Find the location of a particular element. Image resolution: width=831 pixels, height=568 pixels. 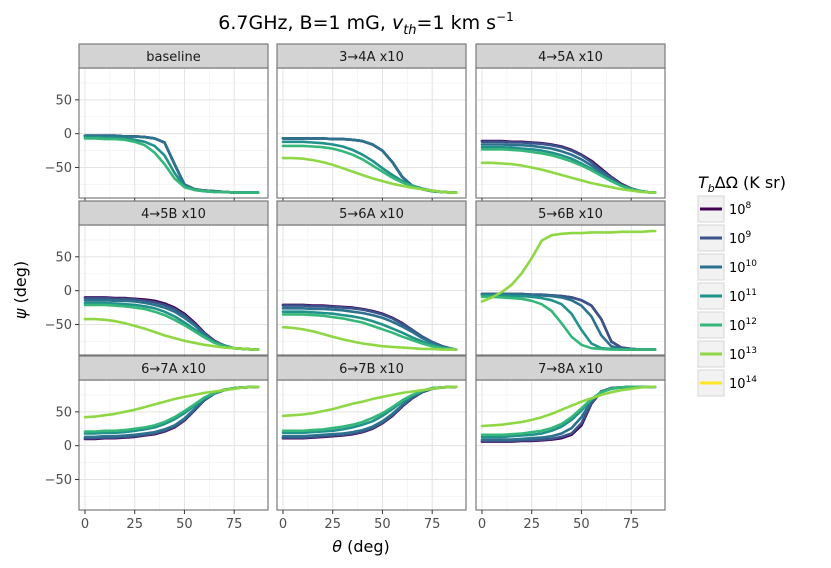

facet-panel: 4→5B x10 −50 0 50 is located at coordinates (157, 279).